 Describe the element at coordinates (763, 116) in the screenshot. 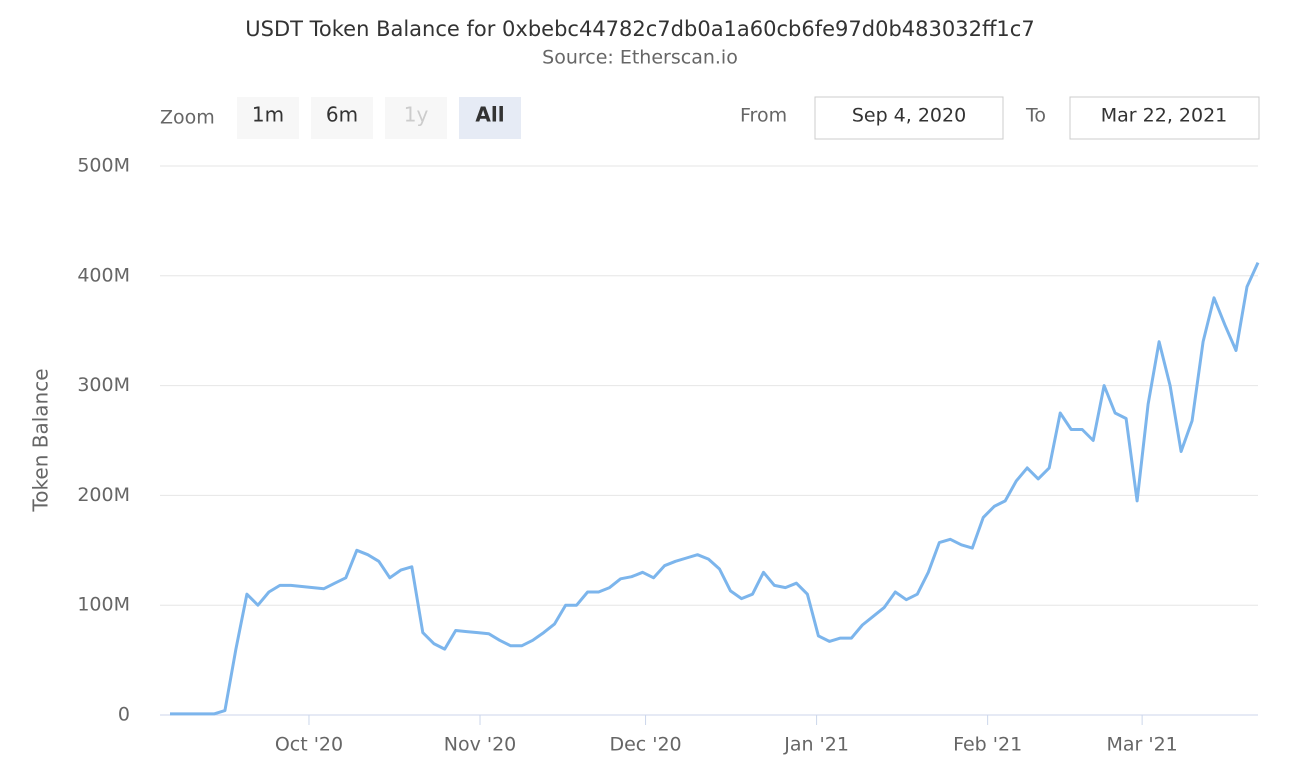

I see `from-label: From` at that location.